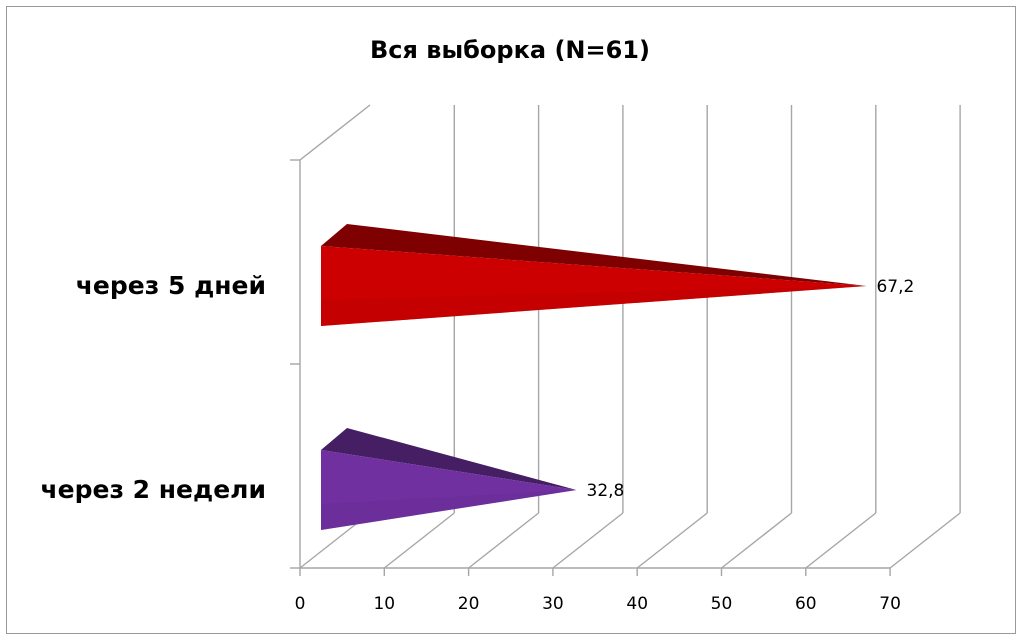 This screenshot has height=642, width=1024. I want to click on category-label: через 5 дней, so click(171, 285).